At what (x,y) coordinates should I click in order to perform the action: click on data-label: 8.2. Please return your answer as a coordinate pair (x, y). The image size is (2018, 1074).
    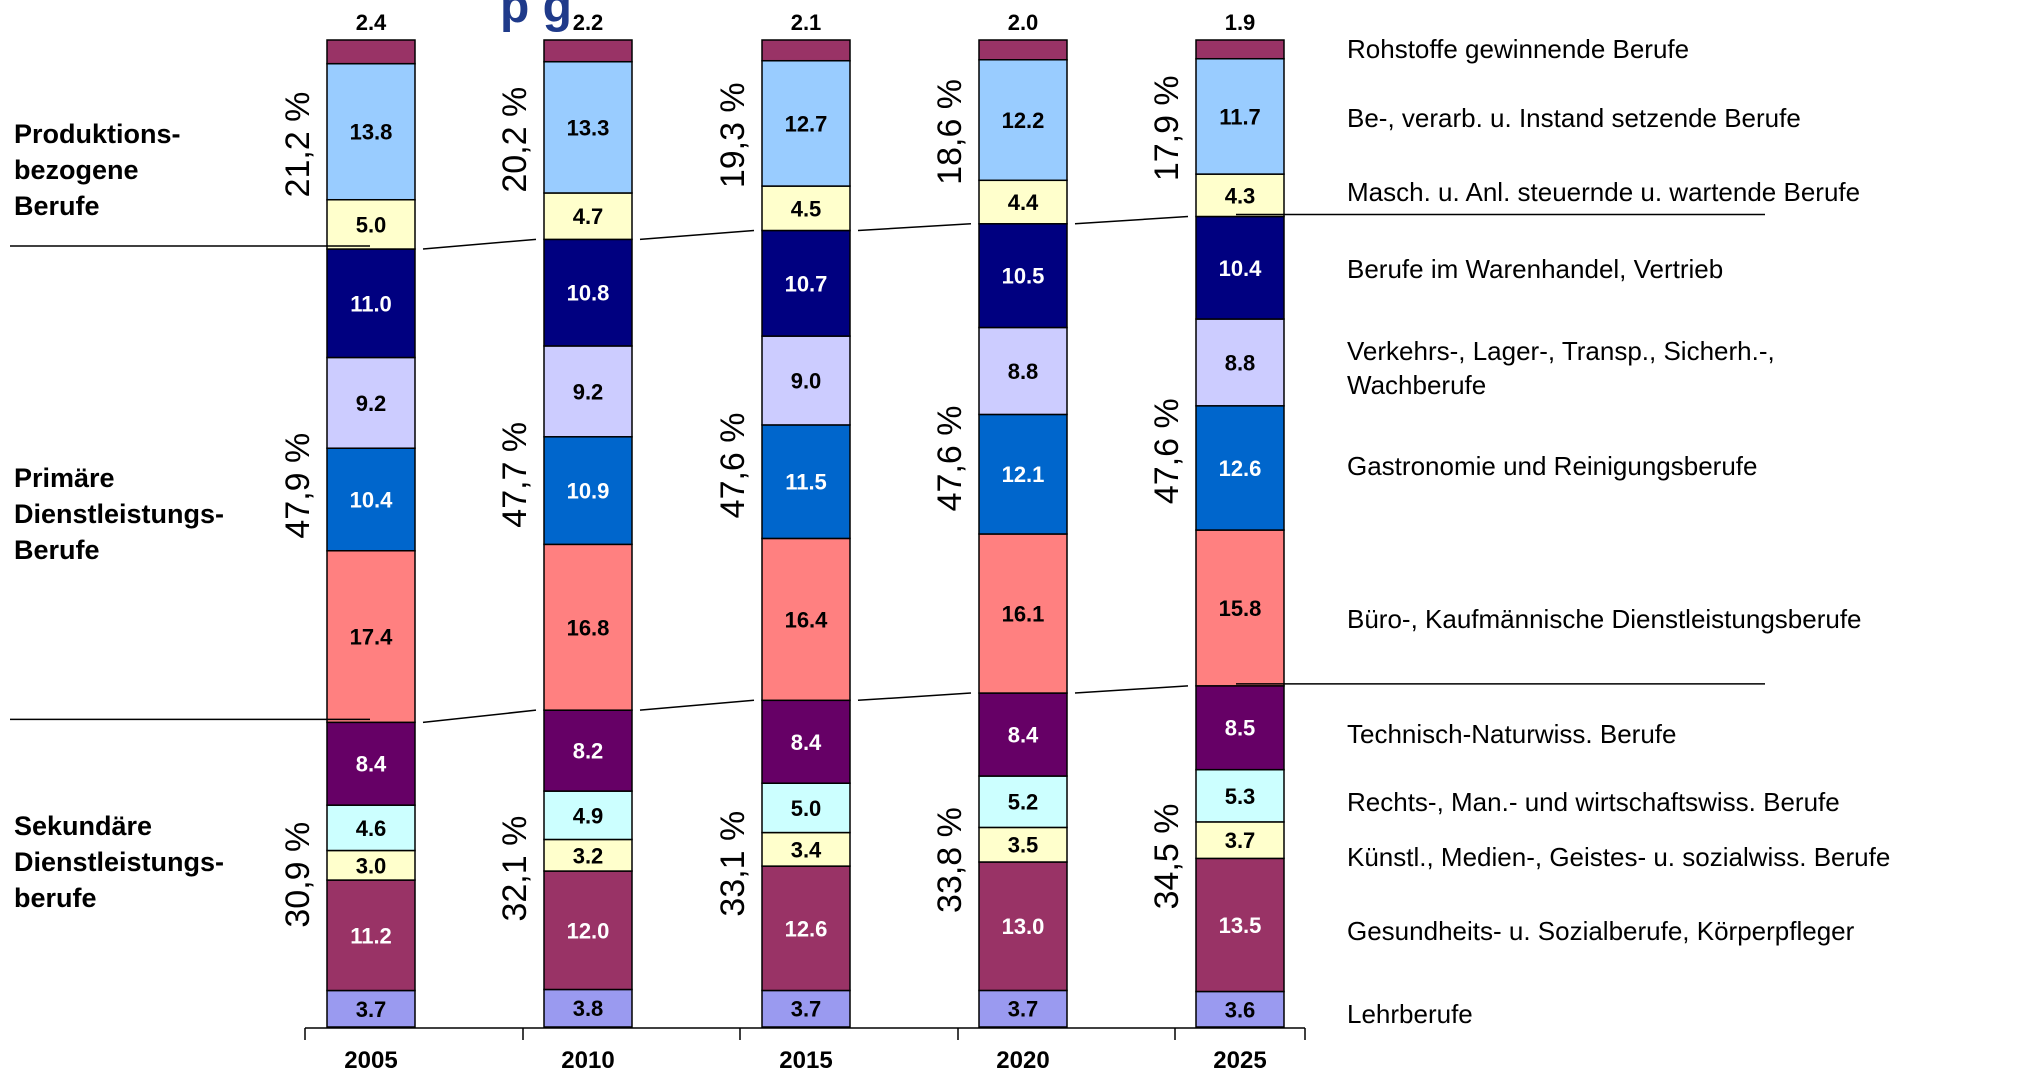
    Looking at the image, I should click on (588, 751).